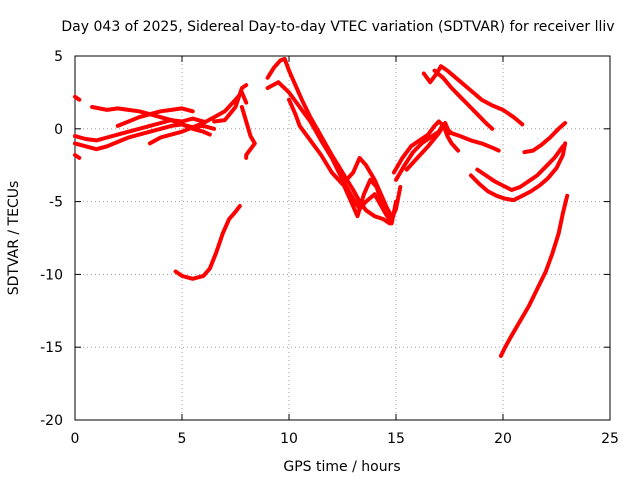 This screenshot has width=640, height=480. I want to click on y-tick-labels: 5 0 -5 -10 -15 -20, so click(51, 239).